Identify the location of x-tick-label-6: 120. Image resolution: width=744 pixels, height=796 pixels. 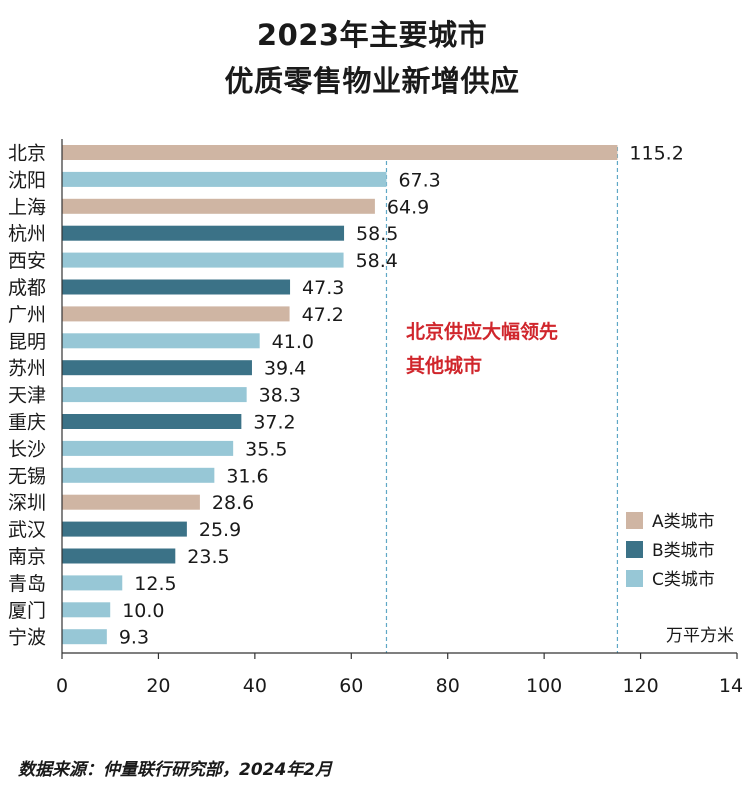
(640, 686).